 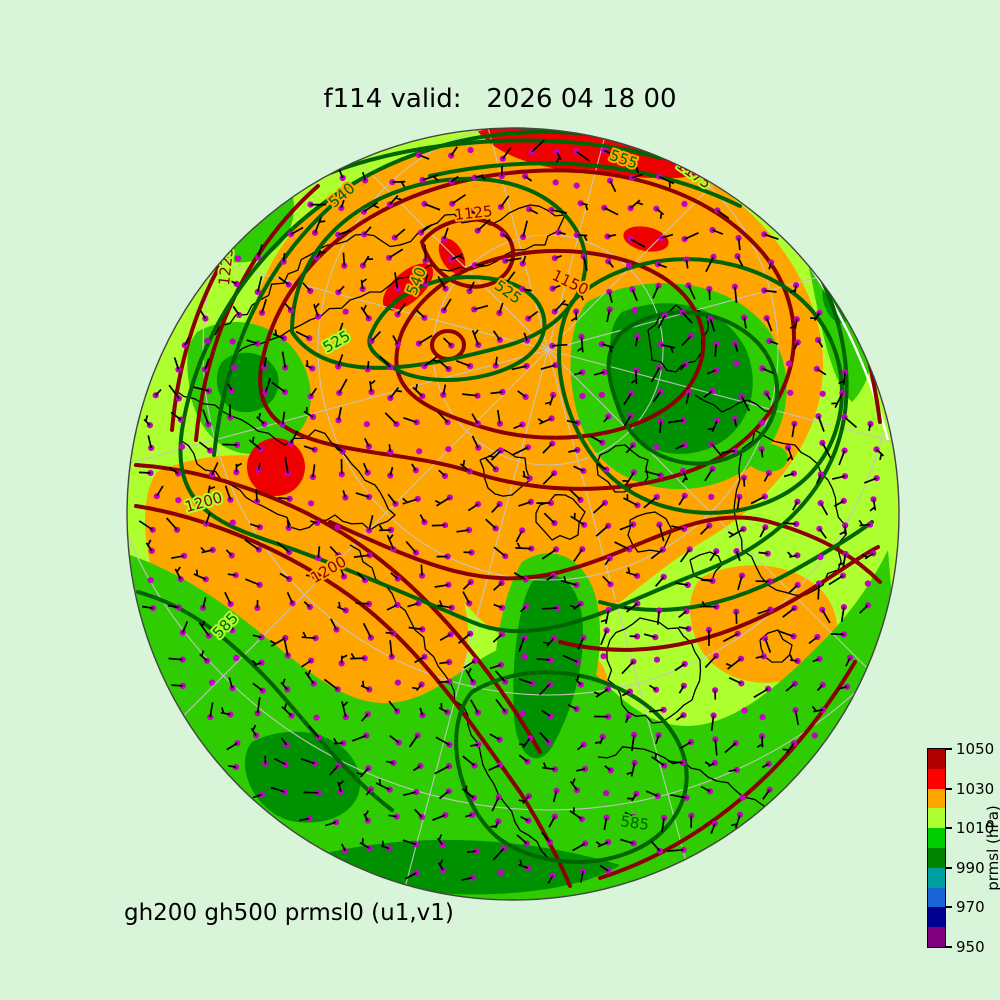 I want to click on colorbar-ticks: 1050 1030 1010 990 970 950, so click(x=973, y=848).